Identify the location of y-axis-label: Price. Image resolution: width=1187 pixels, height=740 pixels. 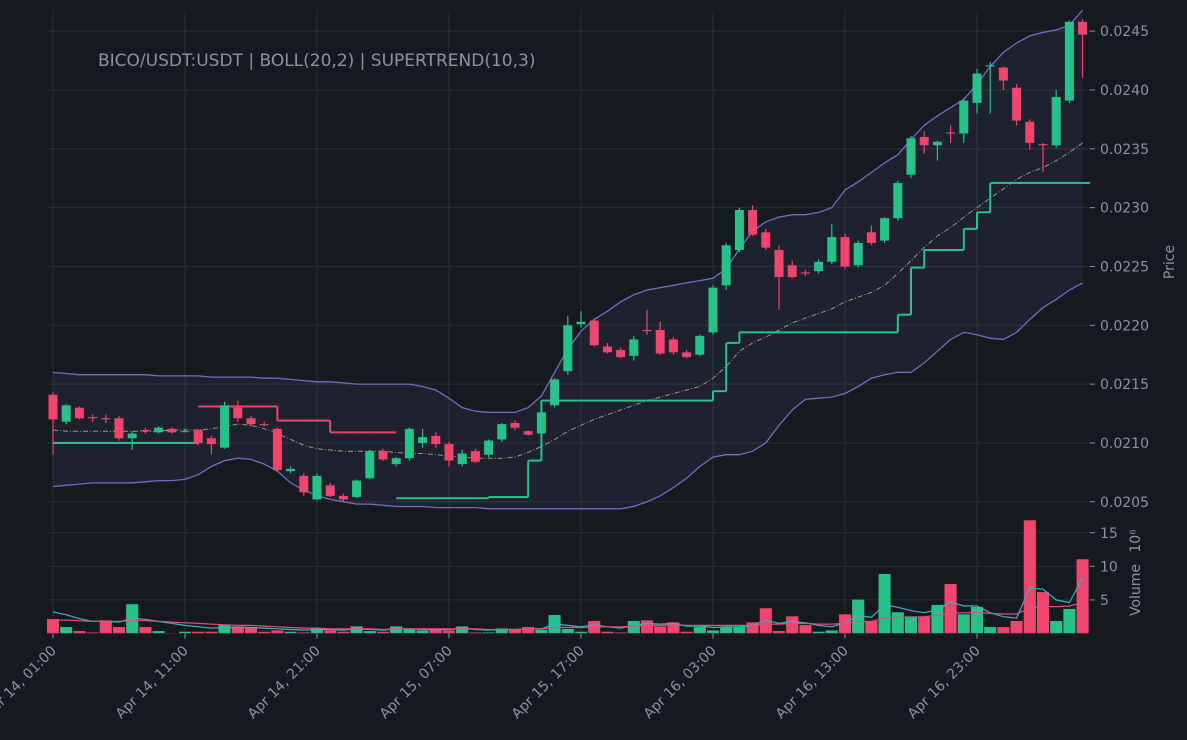
(1170, 262).